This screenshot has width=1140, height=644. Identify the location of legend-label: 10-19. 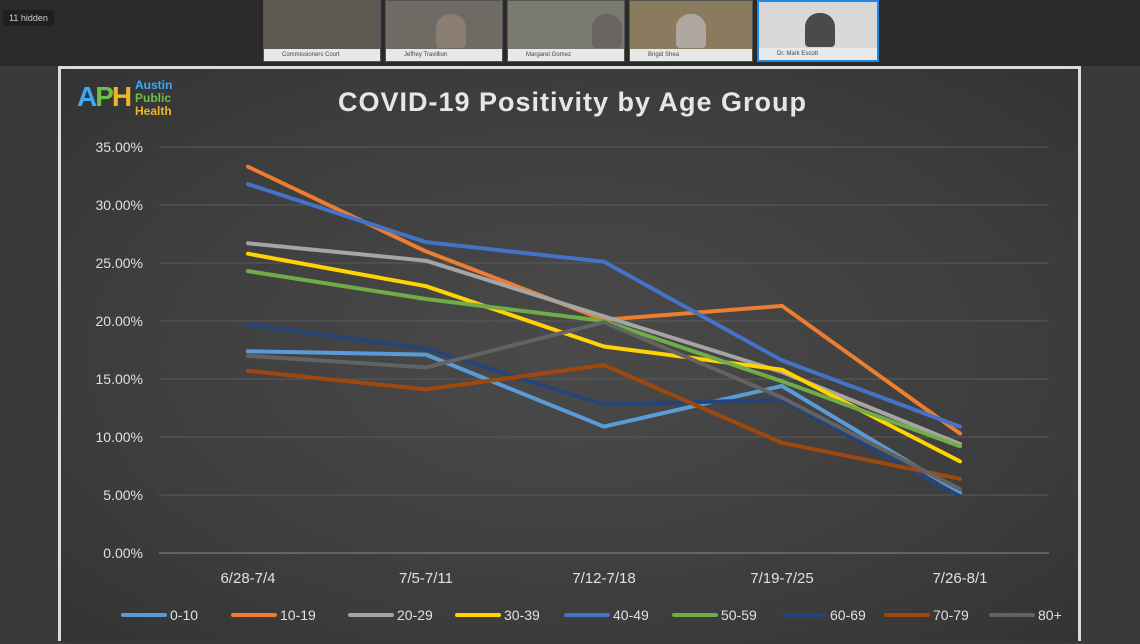
(298, 615).